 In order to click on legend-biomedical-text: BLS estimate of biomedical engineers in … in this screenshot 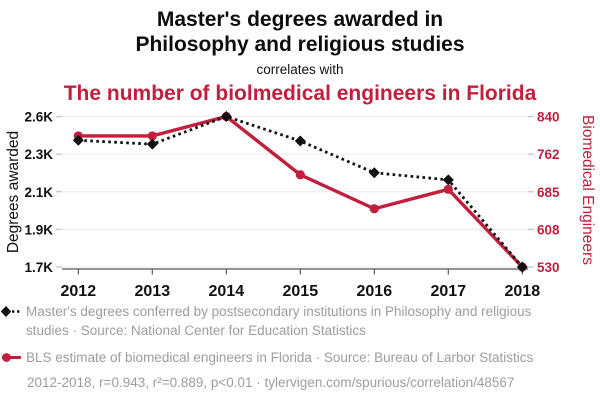, I will do `click(280, 357)`.